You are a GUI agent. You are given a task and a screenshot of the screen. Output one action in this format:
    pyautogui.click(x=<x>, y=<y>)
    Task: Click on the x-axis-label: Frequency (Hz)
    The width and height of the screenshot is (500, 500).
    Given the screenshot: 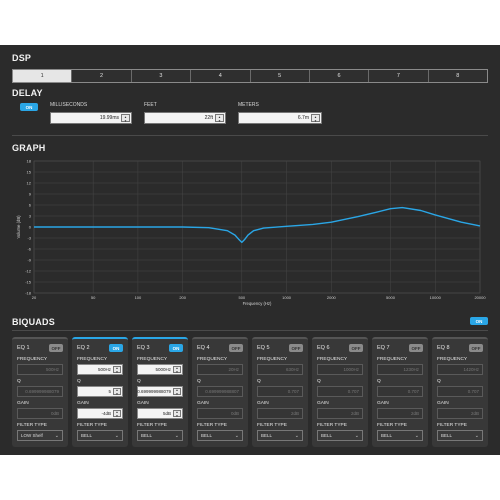 What is the action you would take?
    pyautogui.click(x=257, y=303)
    